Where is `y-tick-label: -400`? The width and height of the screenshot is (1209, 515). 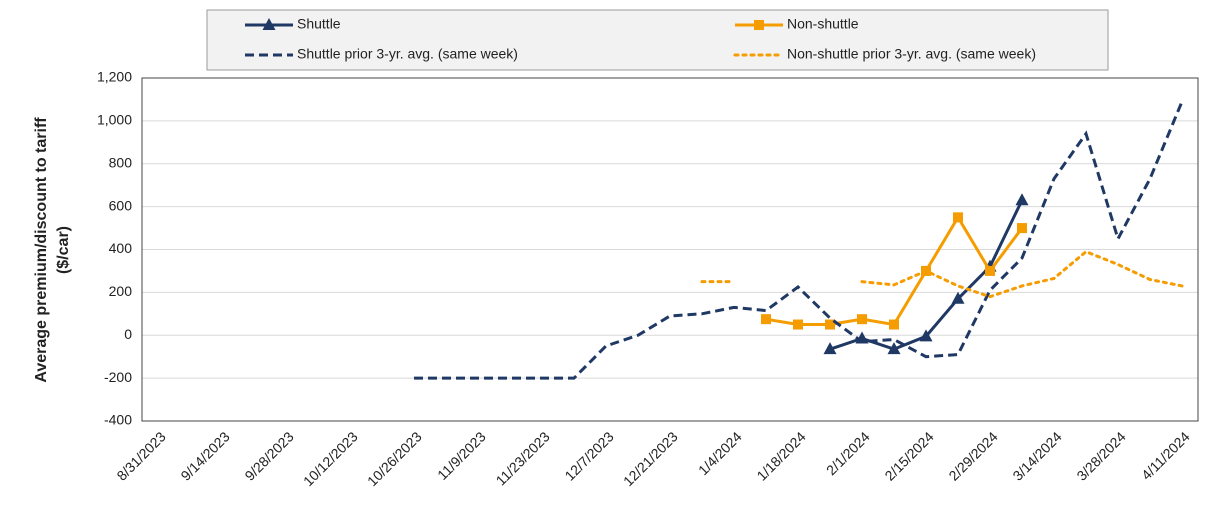
y-tick-label: -400 is located at coordinates (118, 420).